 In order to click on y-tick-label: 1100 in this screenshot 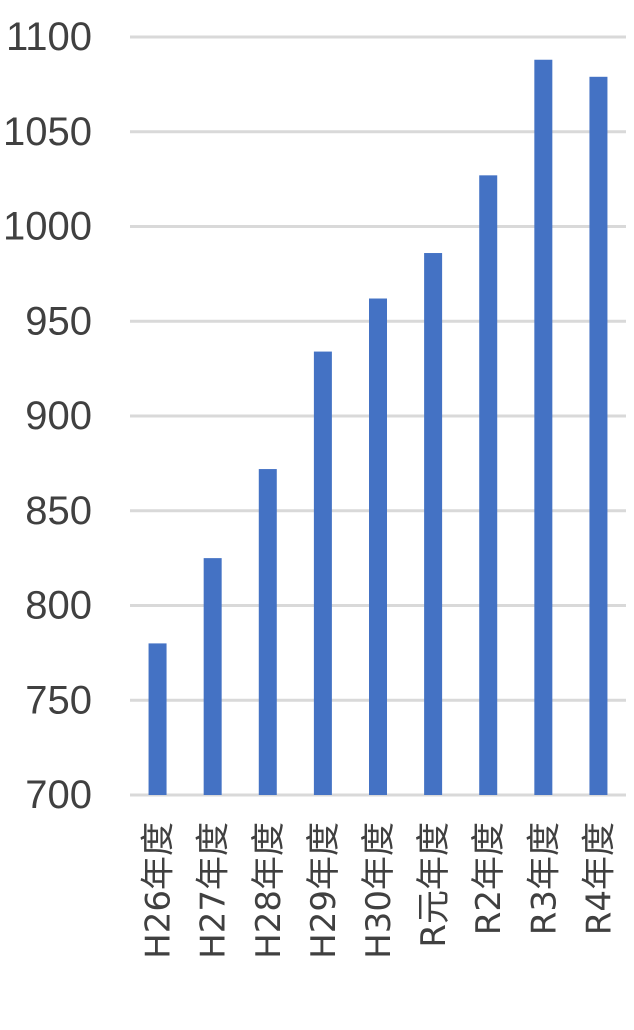, I will do `click(49, 37)`.